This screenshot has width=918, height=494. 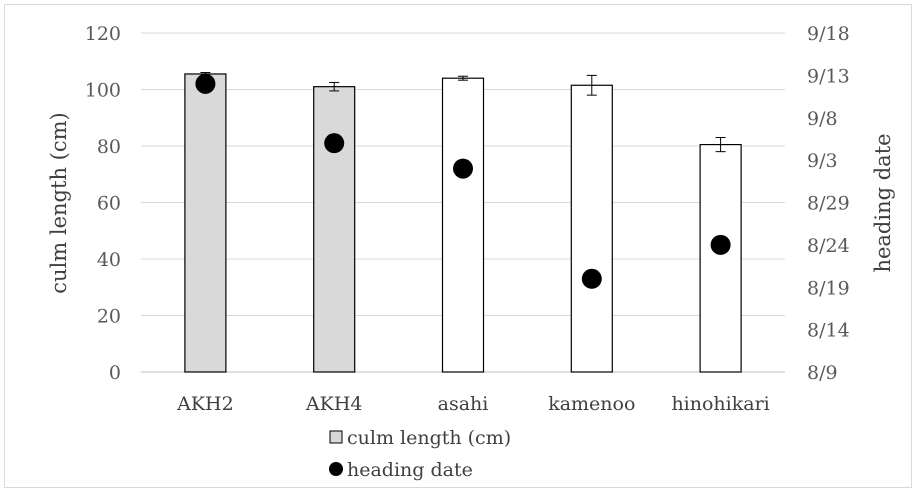 What do you see at coordinates (720, 404) in the screenshot?
I see `category-label: hinohikari` at bounding box center [720, 404].